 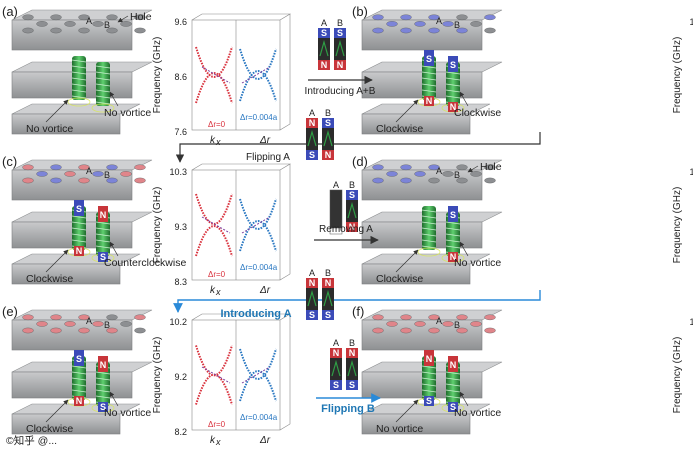 I want to click on hole-label: Hole, so click(x=141, y=17).